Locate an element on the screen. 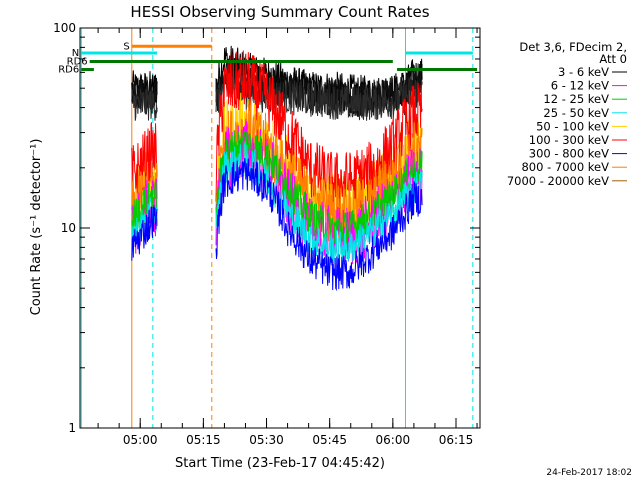  legend-label-7: 800 - 7000 keV is located at coordinates (565, 167).